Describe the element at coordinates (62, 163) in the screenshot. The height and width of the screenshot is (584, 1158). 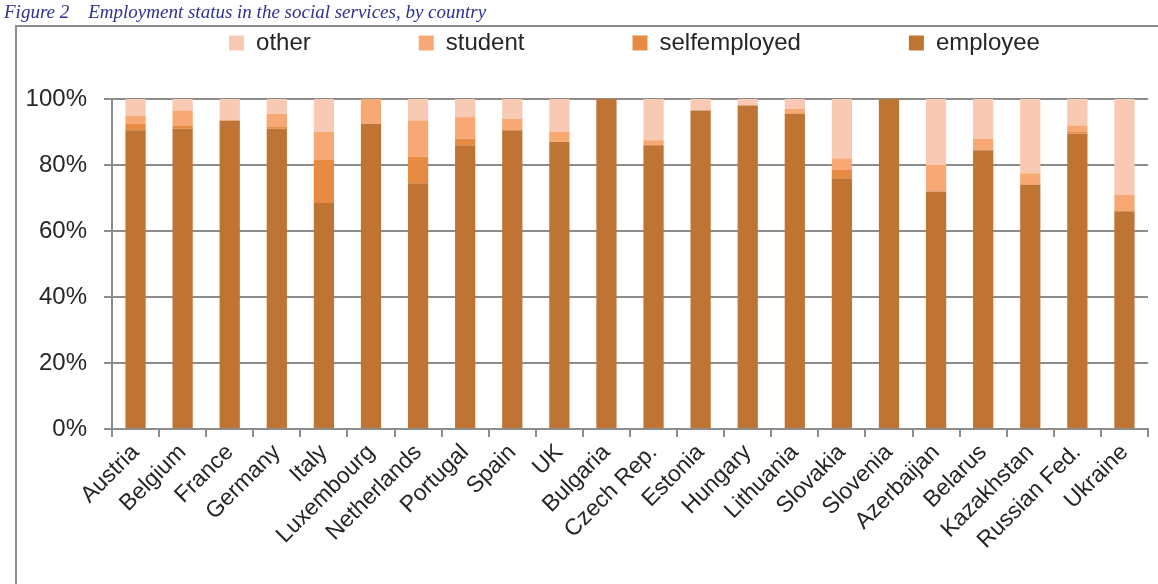
I see `y-tick-label: 80%` at that location.